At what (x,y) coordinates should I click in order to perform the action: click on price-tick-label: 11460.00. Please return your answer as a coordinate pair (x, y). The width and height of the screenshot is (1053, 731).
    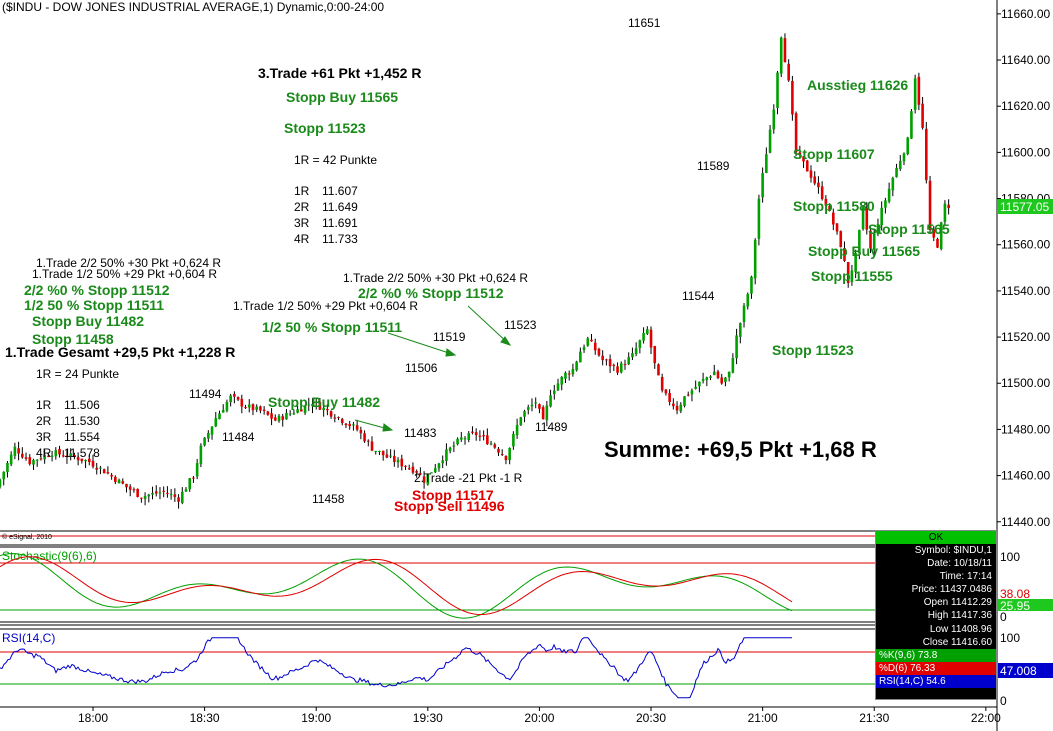
    Looking at the image, I should click on (1025, 476).